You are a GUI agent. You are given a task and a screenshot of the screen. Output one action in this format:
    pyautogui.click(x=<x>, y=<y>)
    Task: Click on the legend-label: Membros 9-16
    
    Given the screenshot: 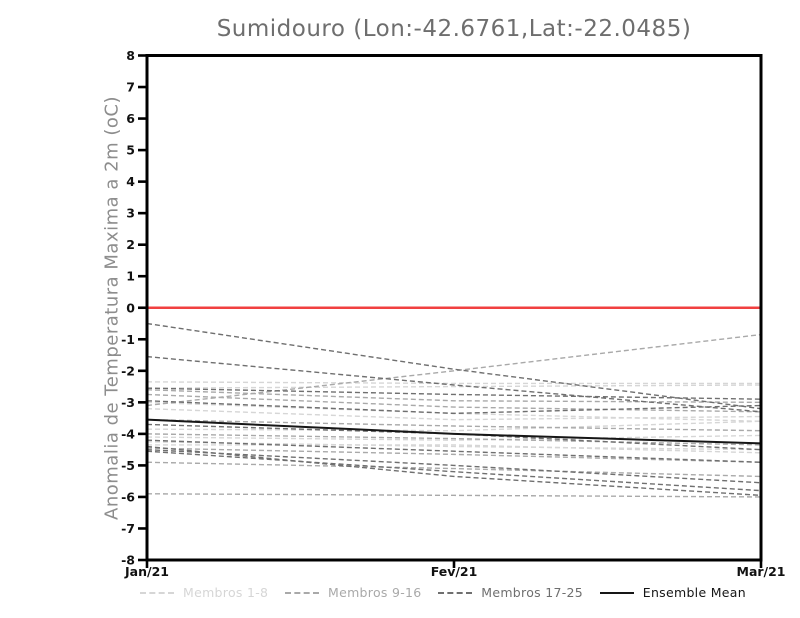 What is the action you would take?
    pyautogui.click(x=375, y=592)
    